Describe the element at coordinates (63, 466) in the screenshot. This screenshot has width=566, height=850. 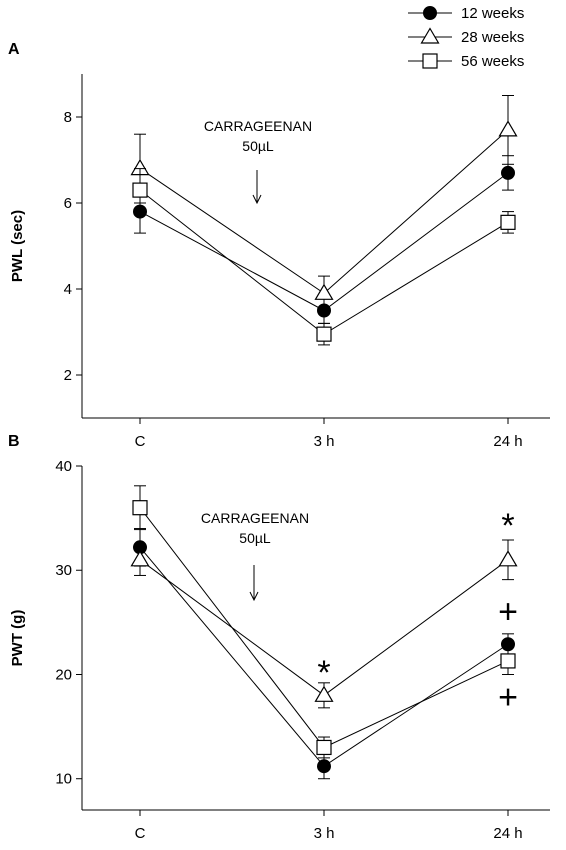
I see `y-tick-label: 40` at that location.